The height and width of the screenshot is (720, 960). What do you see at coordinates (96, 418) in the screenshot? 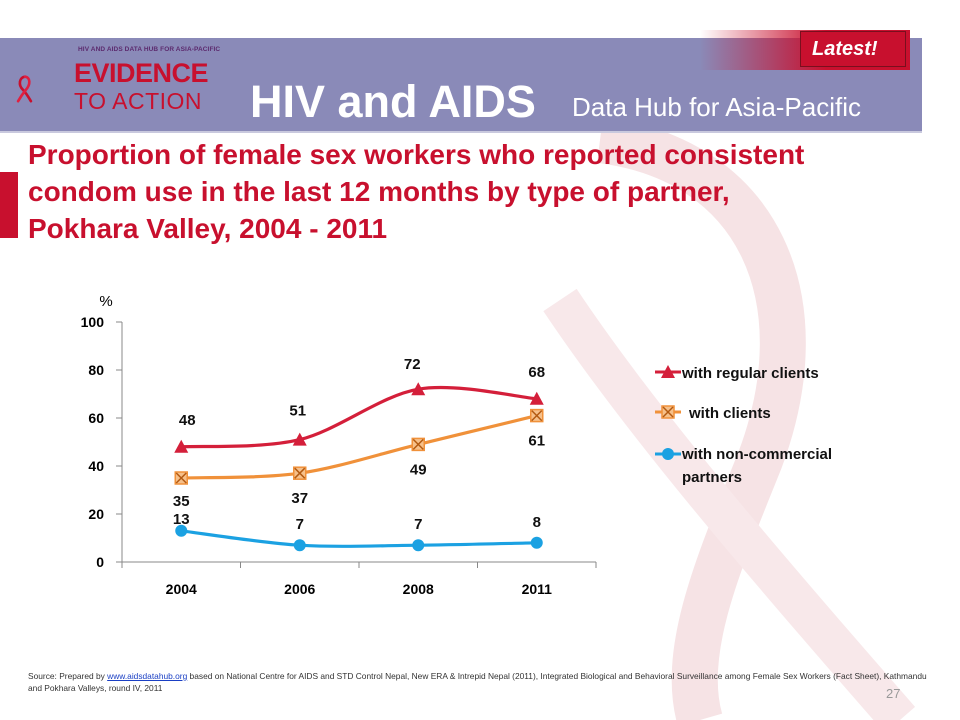
I see `y-tick-label: 60` at bounding box center [96, 418].